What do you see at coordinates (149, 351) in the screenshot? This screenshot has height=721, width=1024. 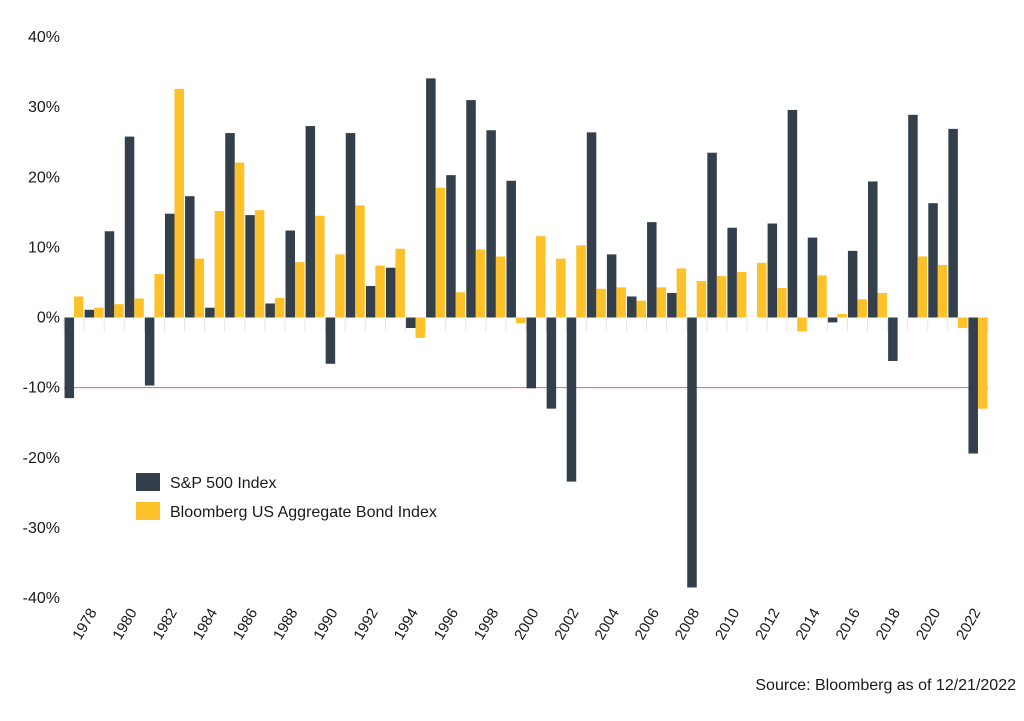 I see `bar-sp500-1981` at bounding box center [149, 351].